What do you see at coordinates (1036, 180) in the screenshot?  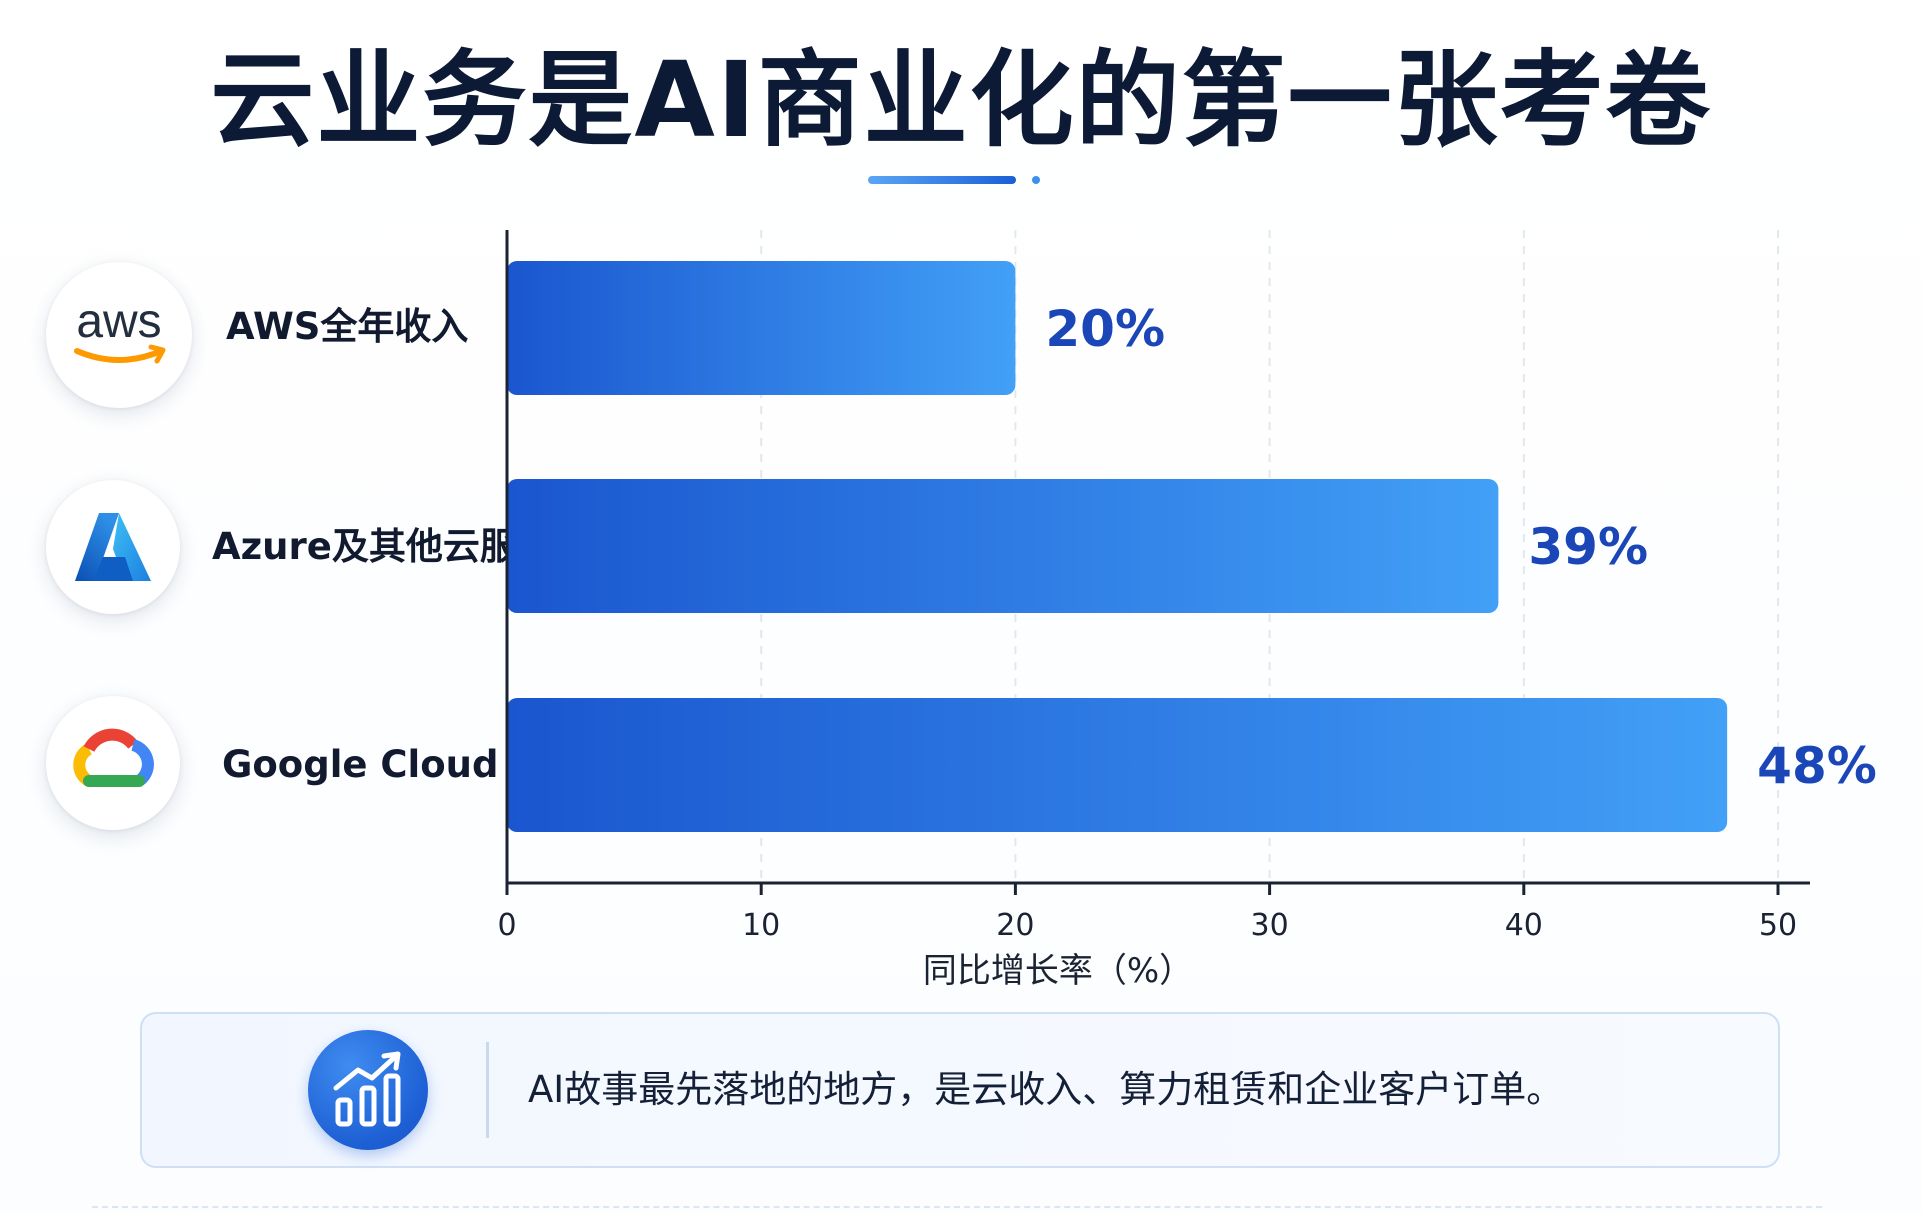 I see `title-underline-dot` at bounding box center [1036, 180].